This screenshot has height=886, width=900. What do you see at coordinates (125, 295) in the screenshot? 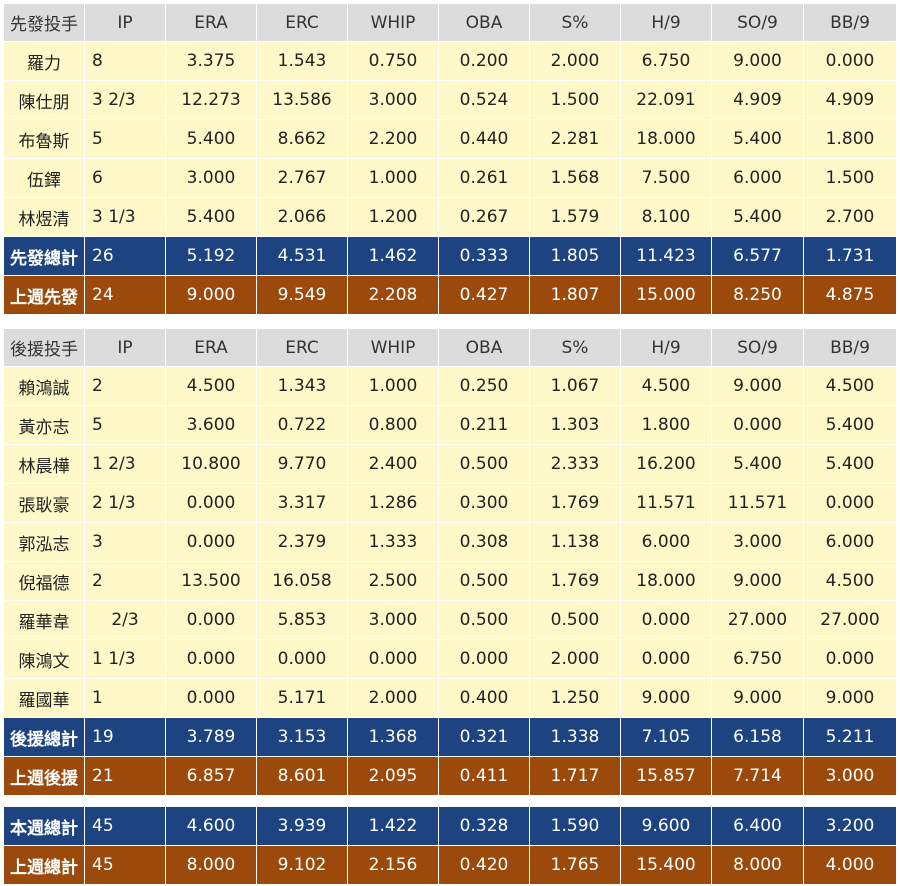
I see `stat-cell: 24` at bounding box center [125, 295].